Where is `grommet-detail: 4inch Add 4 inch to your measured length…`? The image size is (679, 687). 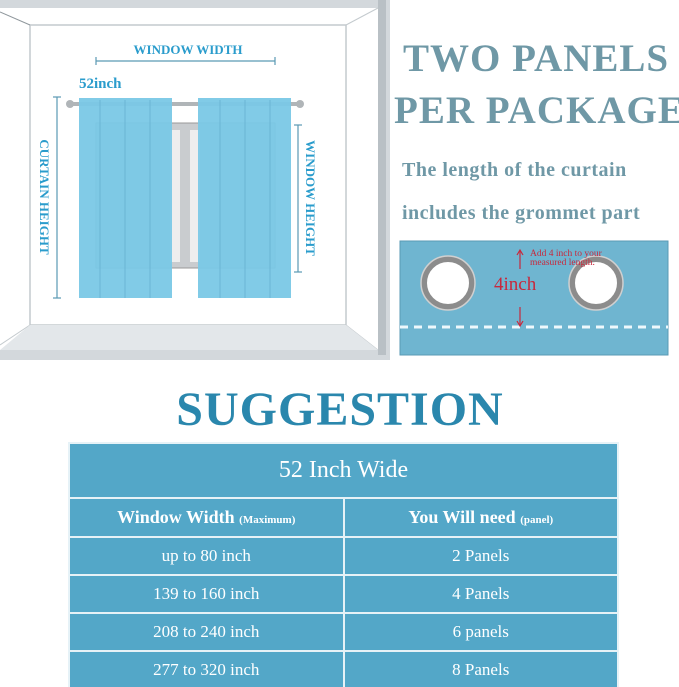 grommet-detail: 4inch Add 4 inch to your measured length… is located at coordinates (534, 298).